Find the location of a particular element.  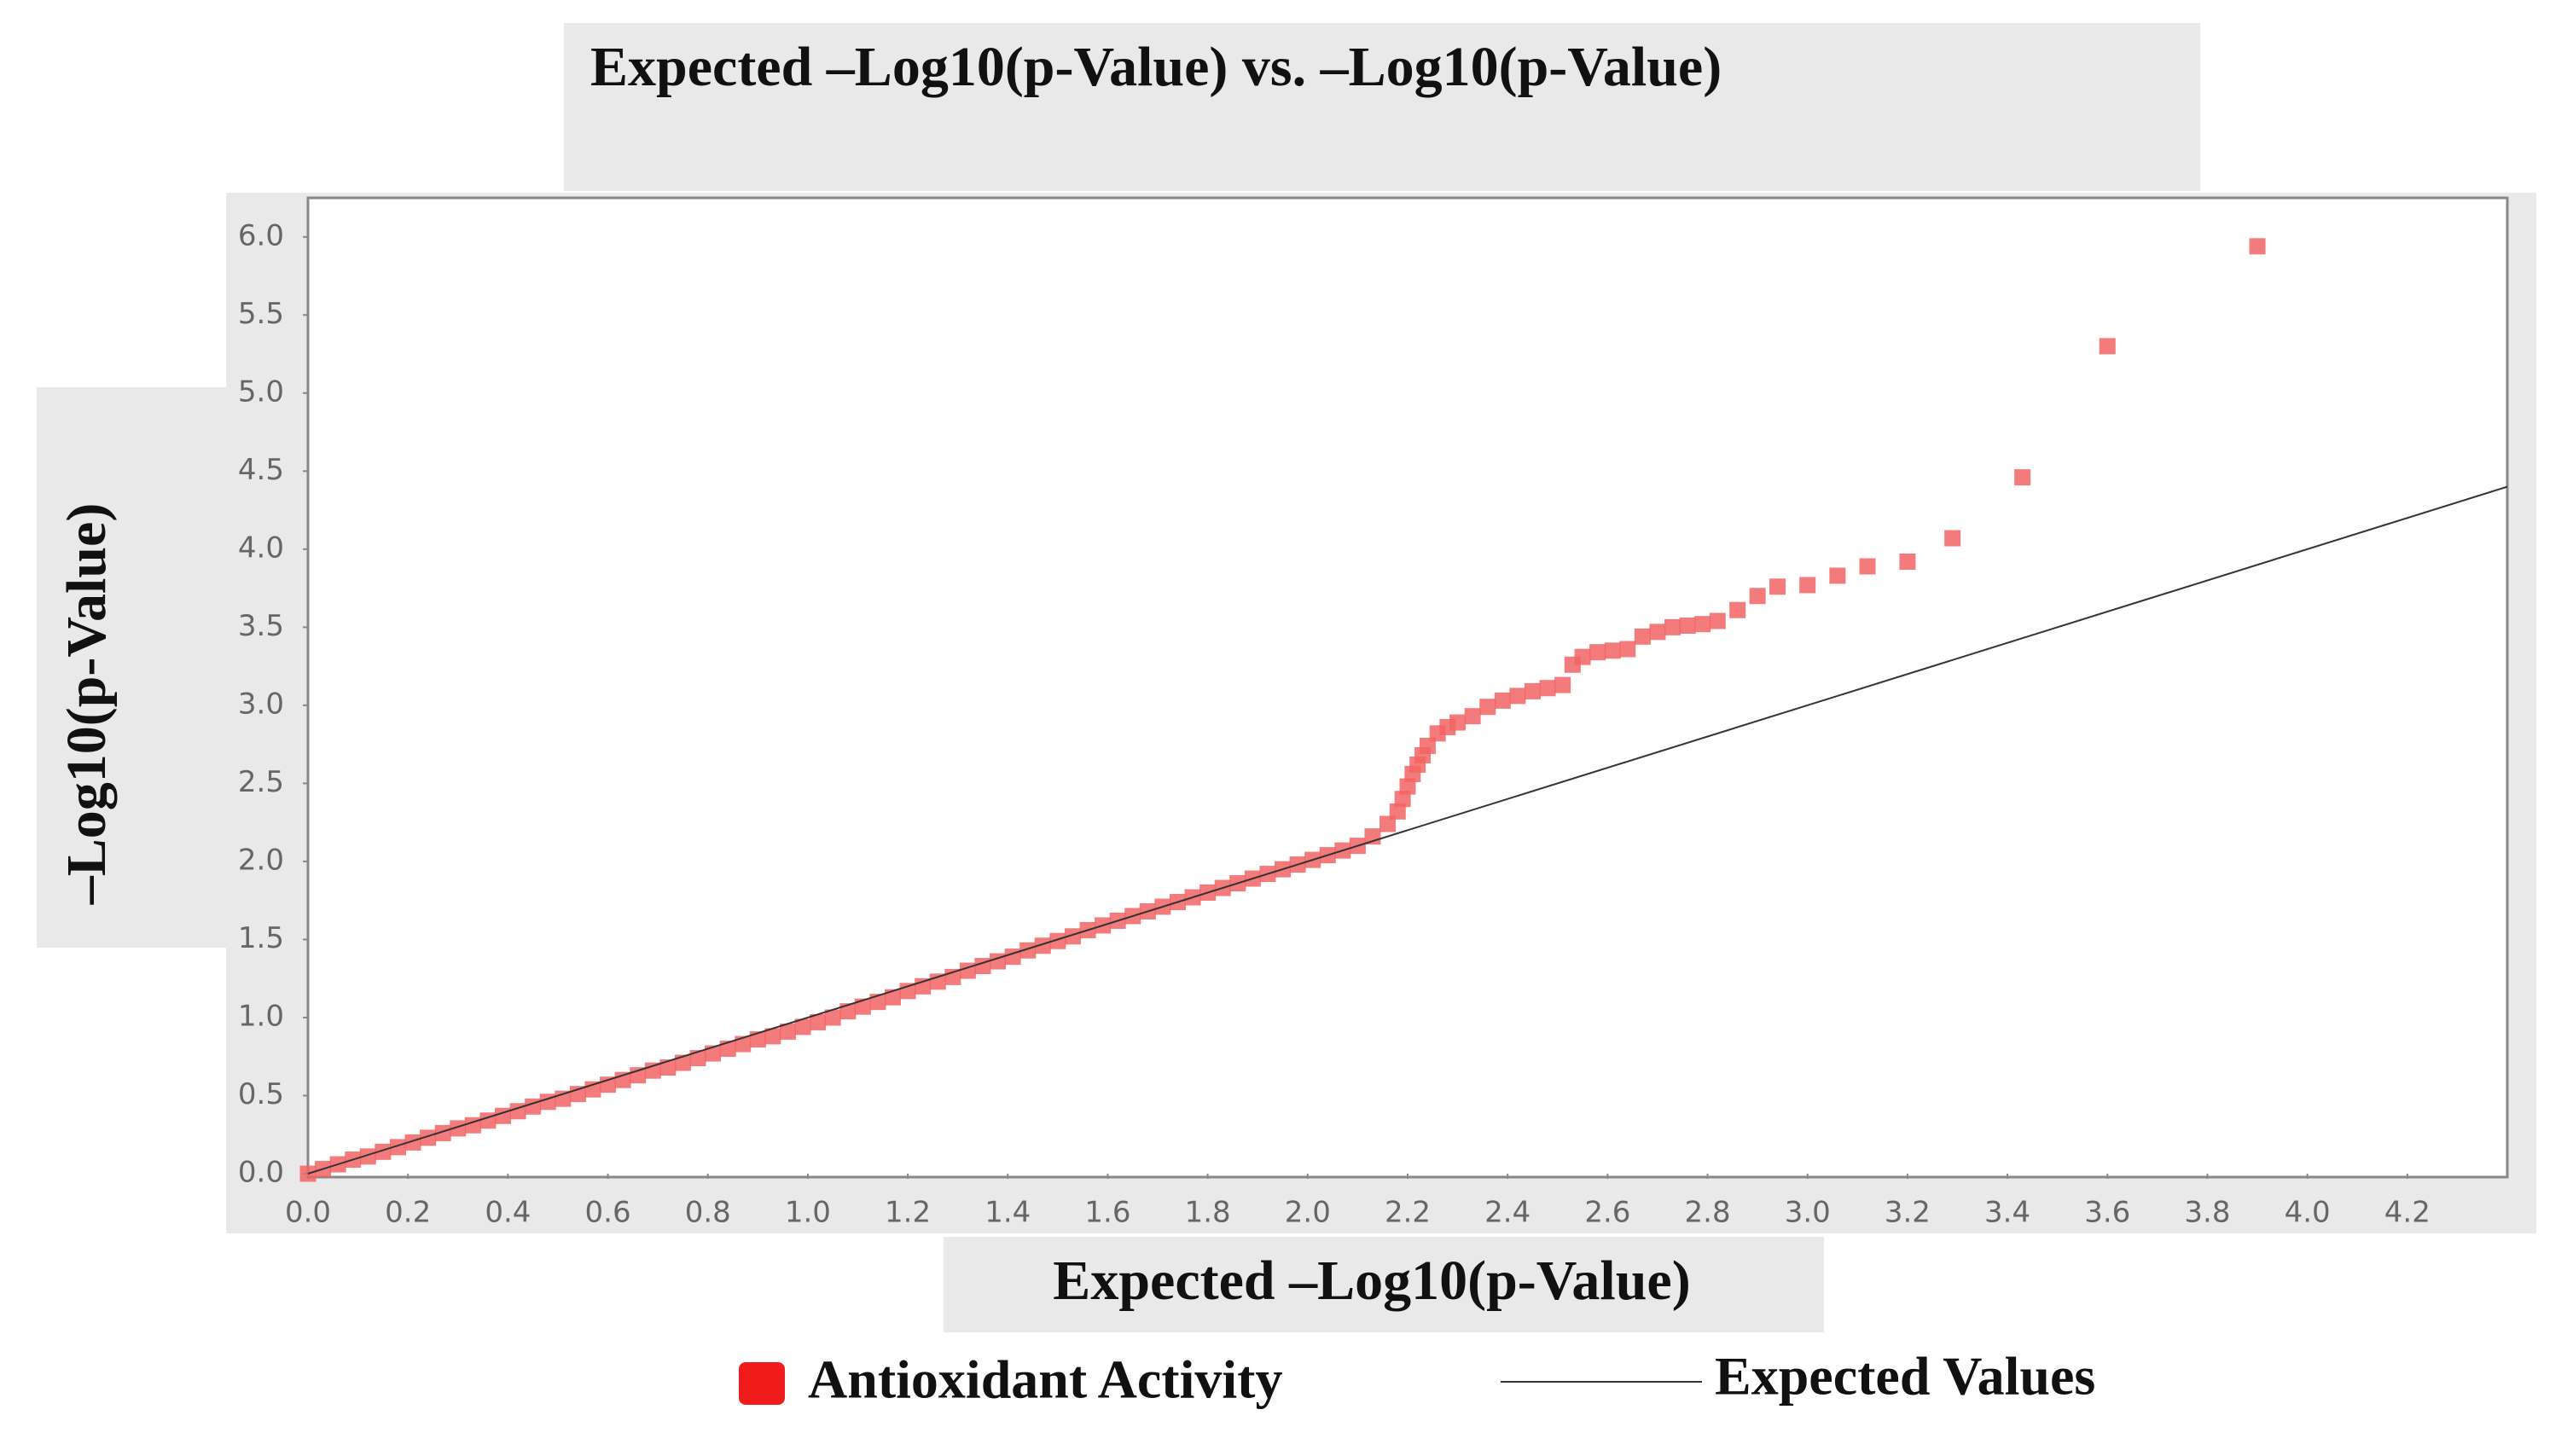

y-tick-label: 5.0 is located at coordinates (261, 391).